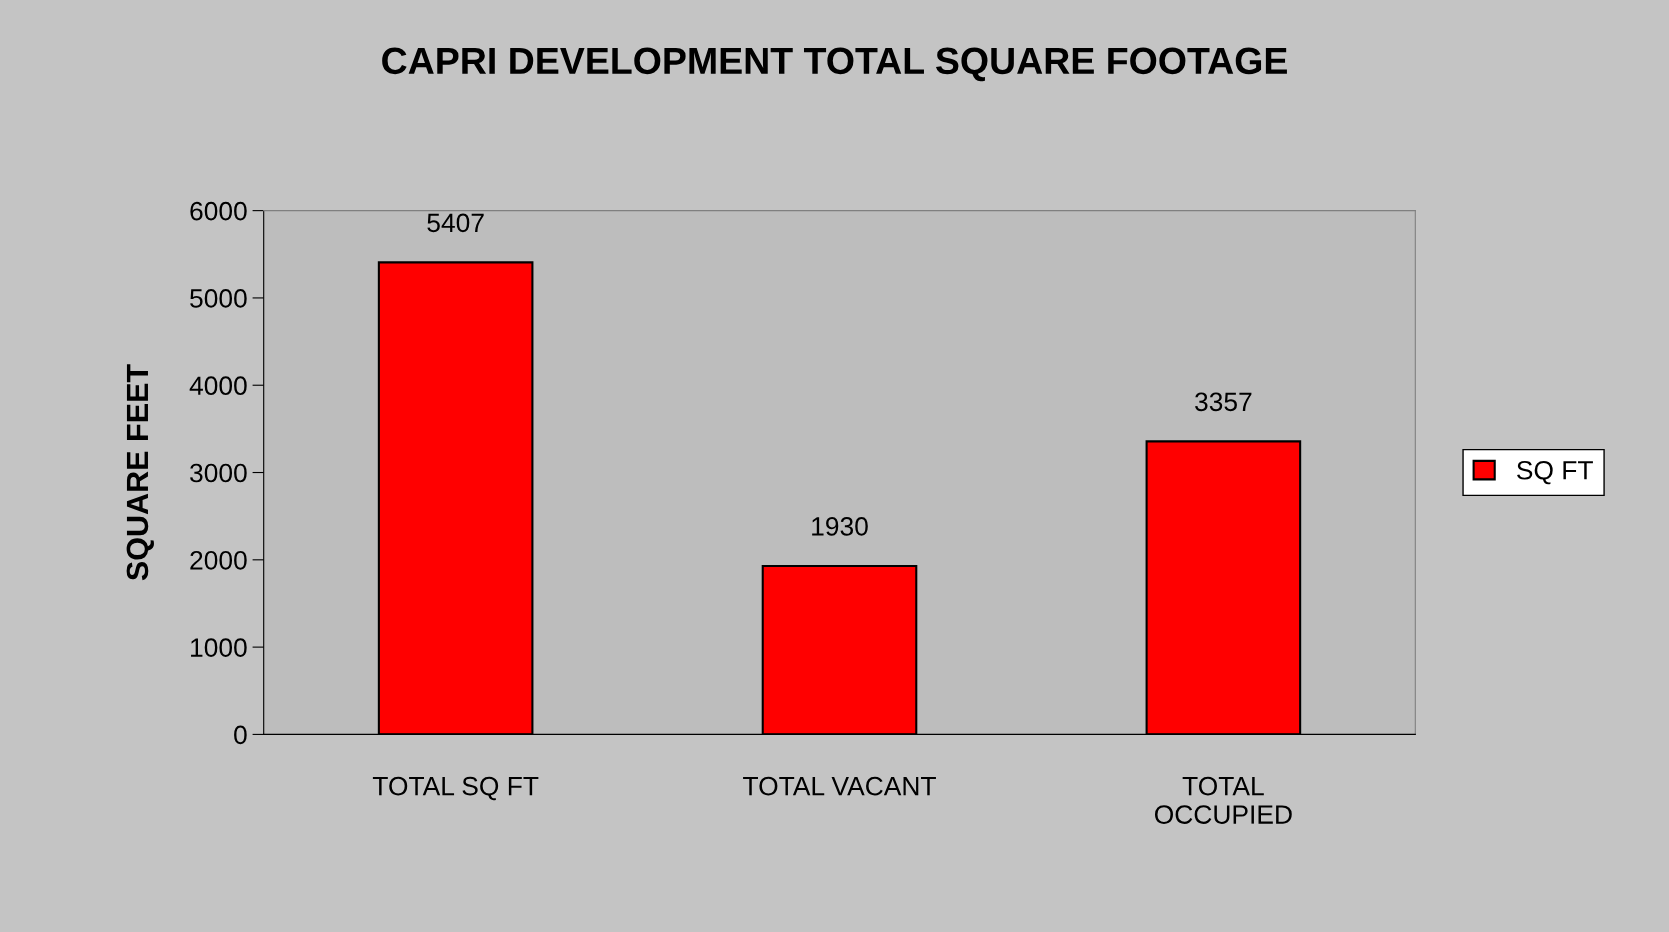  I want to click on y-tick-label: 4000, so click(218, 386).